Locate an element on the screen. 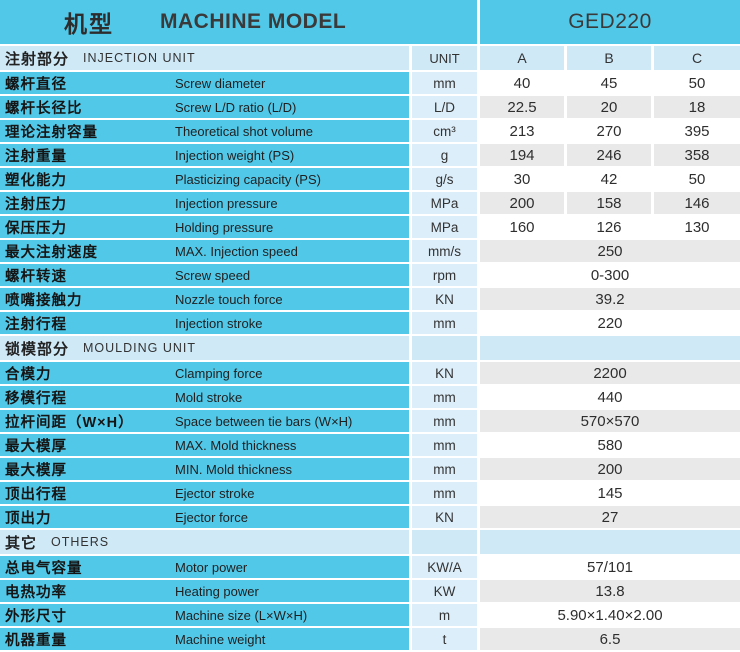 The image size is (740, 652). section-row: 注射部分 INJECTION UNIT UNIT A B C is located at coordinates (370, 58).